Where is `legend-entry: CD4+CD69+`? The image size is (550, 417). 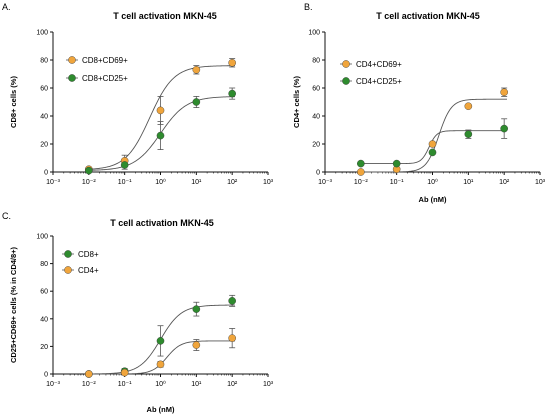 legend-entry: CD4+CD69+ is located at coordinates (371, 64).